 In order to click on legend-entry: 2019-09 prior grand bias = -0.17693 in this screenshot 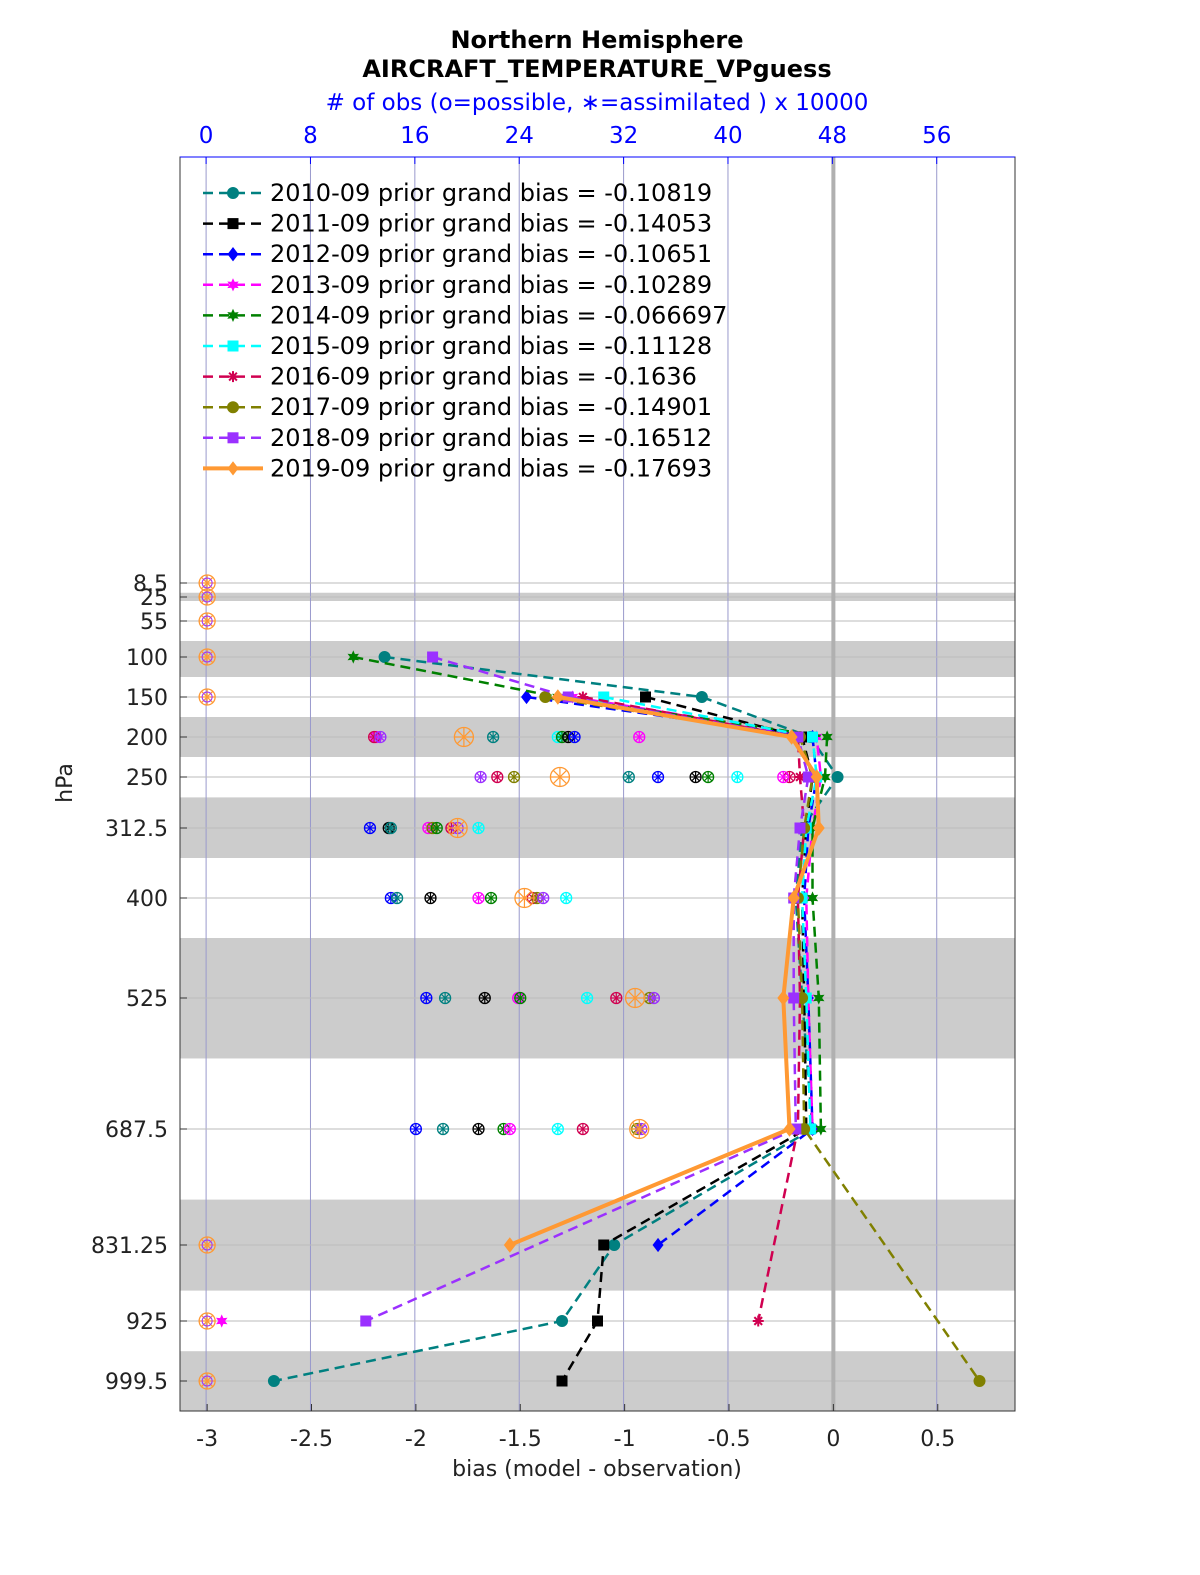, I will do `click(457, 468)`.